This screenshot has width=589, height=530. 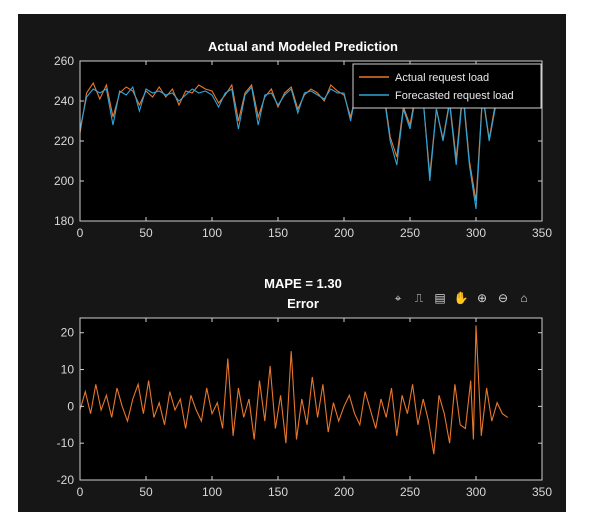 What do you see at coordinates (303, 46) in the screenshot?
I see `top-chart-title: Actual and Modeled Prediction` at bounding box center [303, 46].